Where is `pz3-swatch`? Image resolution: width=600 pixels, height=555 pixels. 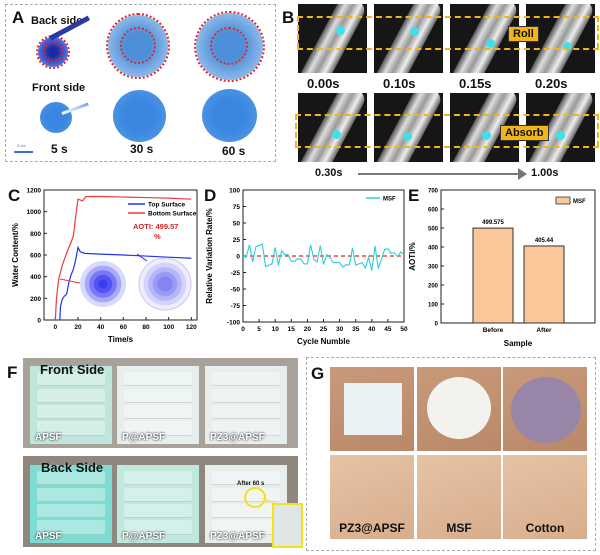
pz3-swatch is located at coordinates (373, 409).